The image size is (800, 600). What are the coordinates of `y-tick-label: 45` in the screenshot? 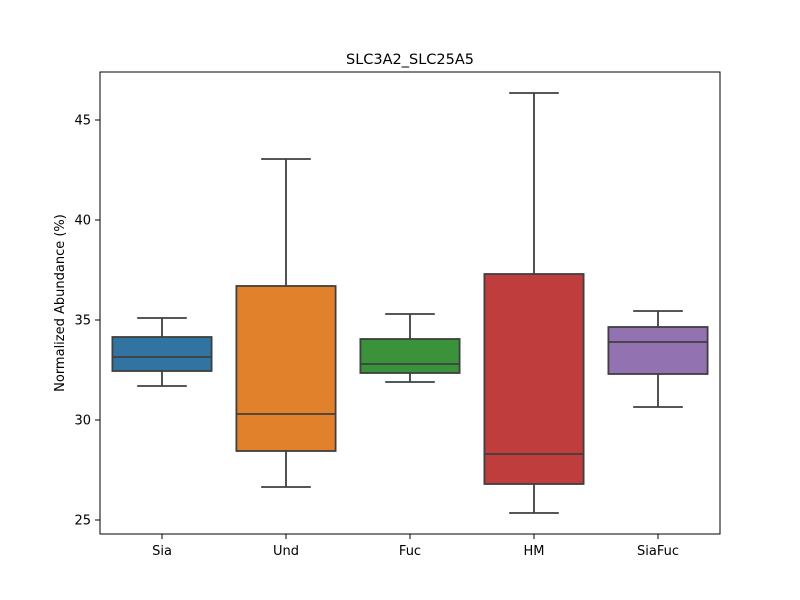 It's located at (82, 121).